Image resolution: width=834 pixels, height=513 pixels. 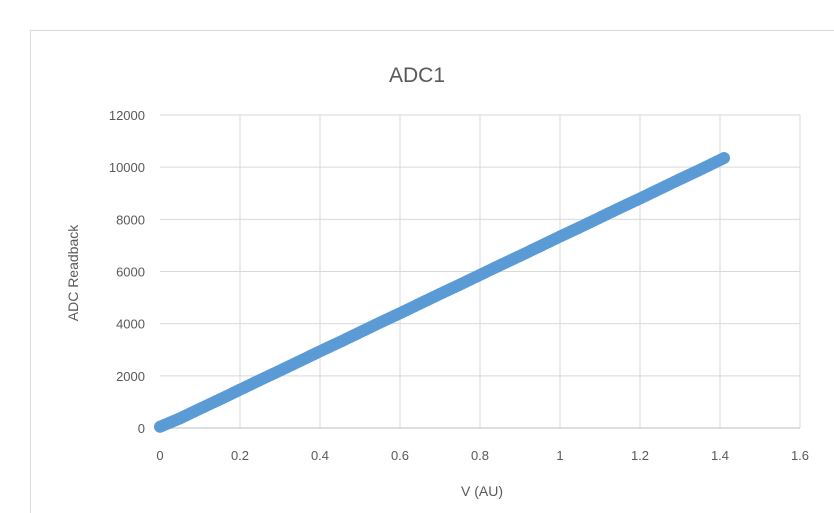 I want to click on x-tick-label: 1.4, so click(x=720, y=455).